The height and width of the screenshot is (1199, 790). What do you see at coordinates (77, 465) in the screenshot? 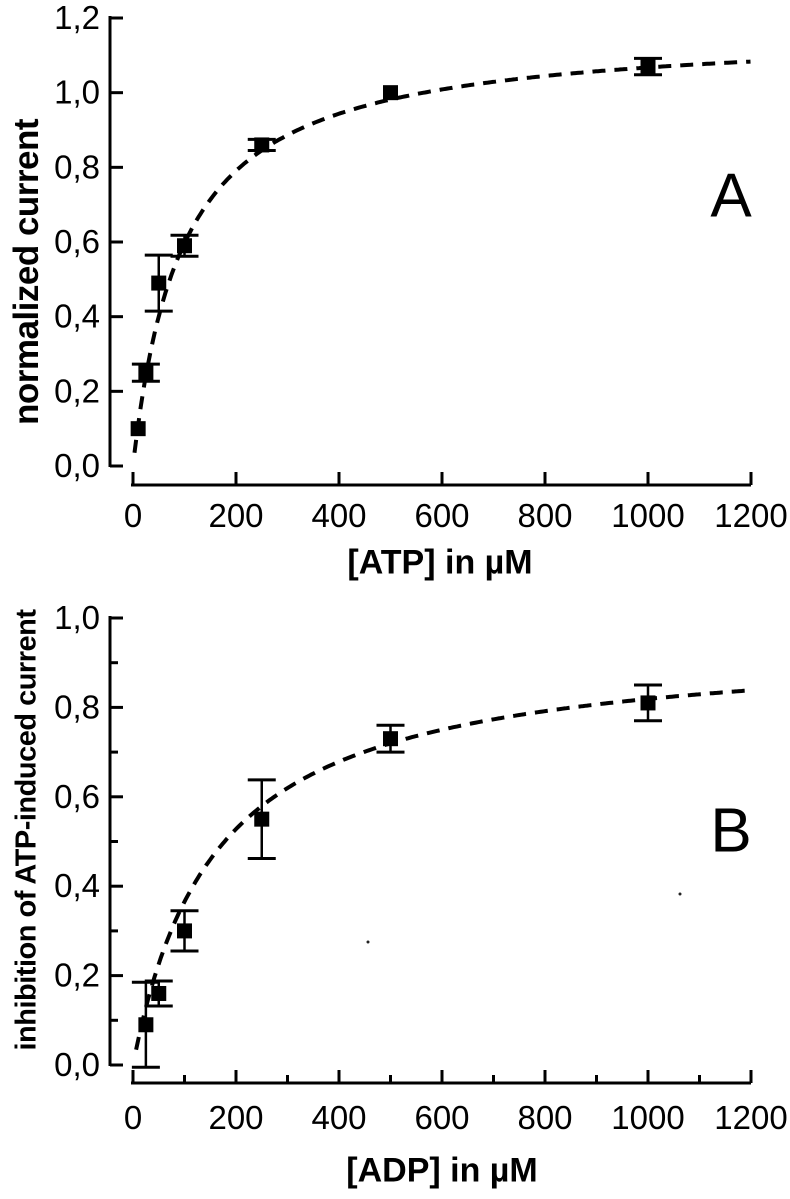
I see `panel-a-y-tick-label: 0,0` at bounding box center [77, 465].